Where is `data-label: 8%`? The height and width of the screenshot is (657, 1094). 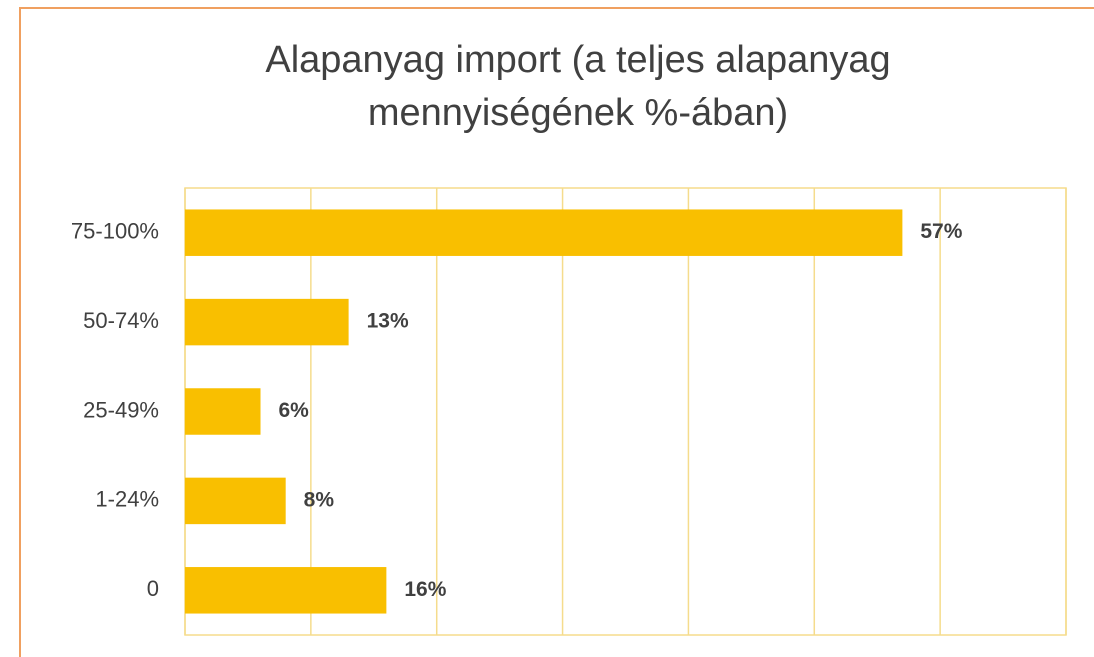 data-label: 8% is located at coordinates (319, 499).